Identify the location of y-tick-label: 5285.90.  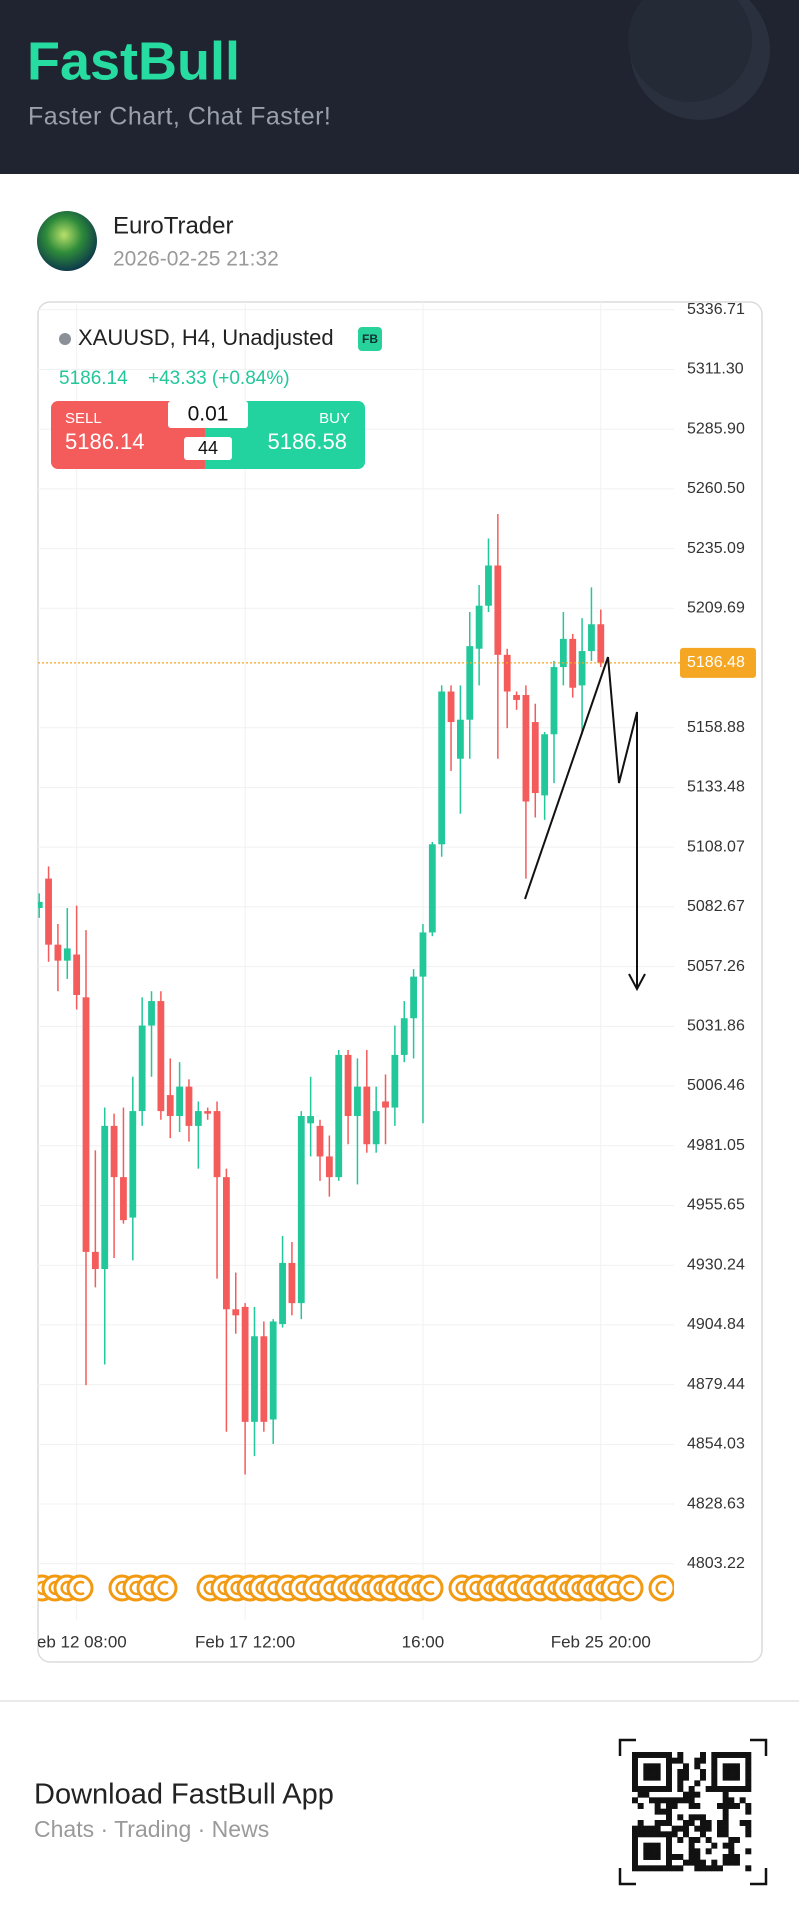
(716, 428).